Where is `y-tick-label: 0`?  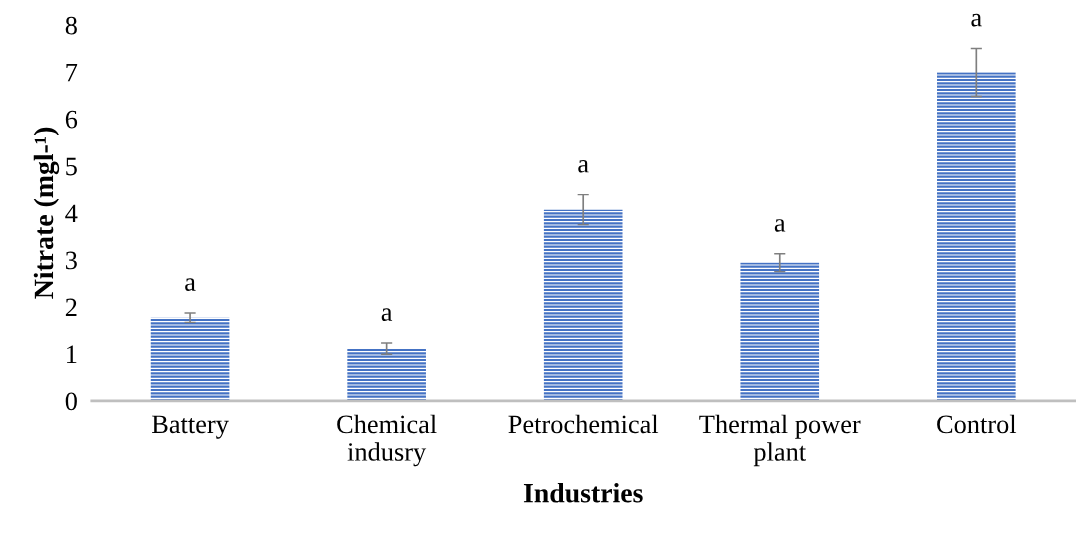 y-tick-label: 0 is located at coordinates (71, 401).